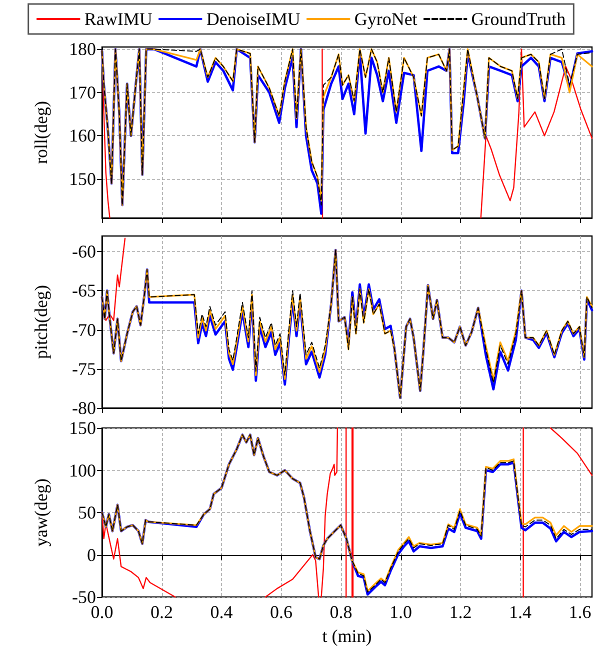 This screenshot has width=602, height=653. Describe the element at coordinates (118, 19) in the screenshot. I see `legend-label: RawIMU` at that location.